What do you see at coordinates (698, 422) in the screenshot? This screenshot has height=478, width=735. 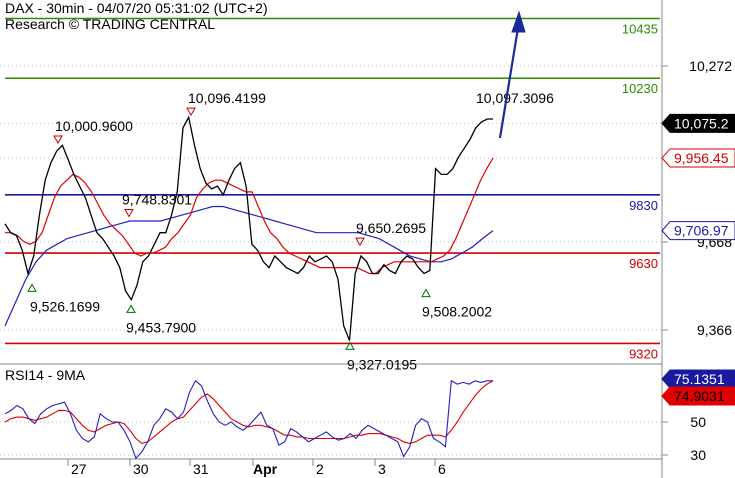 I see `rsi-tick-label: 50` at bounding box center [698, 422].